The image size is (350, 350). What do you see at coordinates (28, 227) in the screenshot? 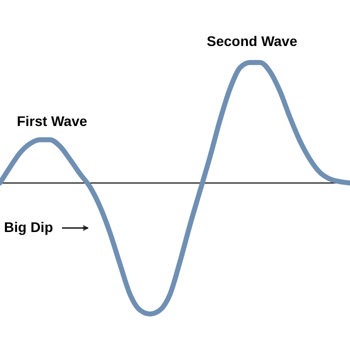
I see `annotation: Big Dip` at bounding box center [28, 227].